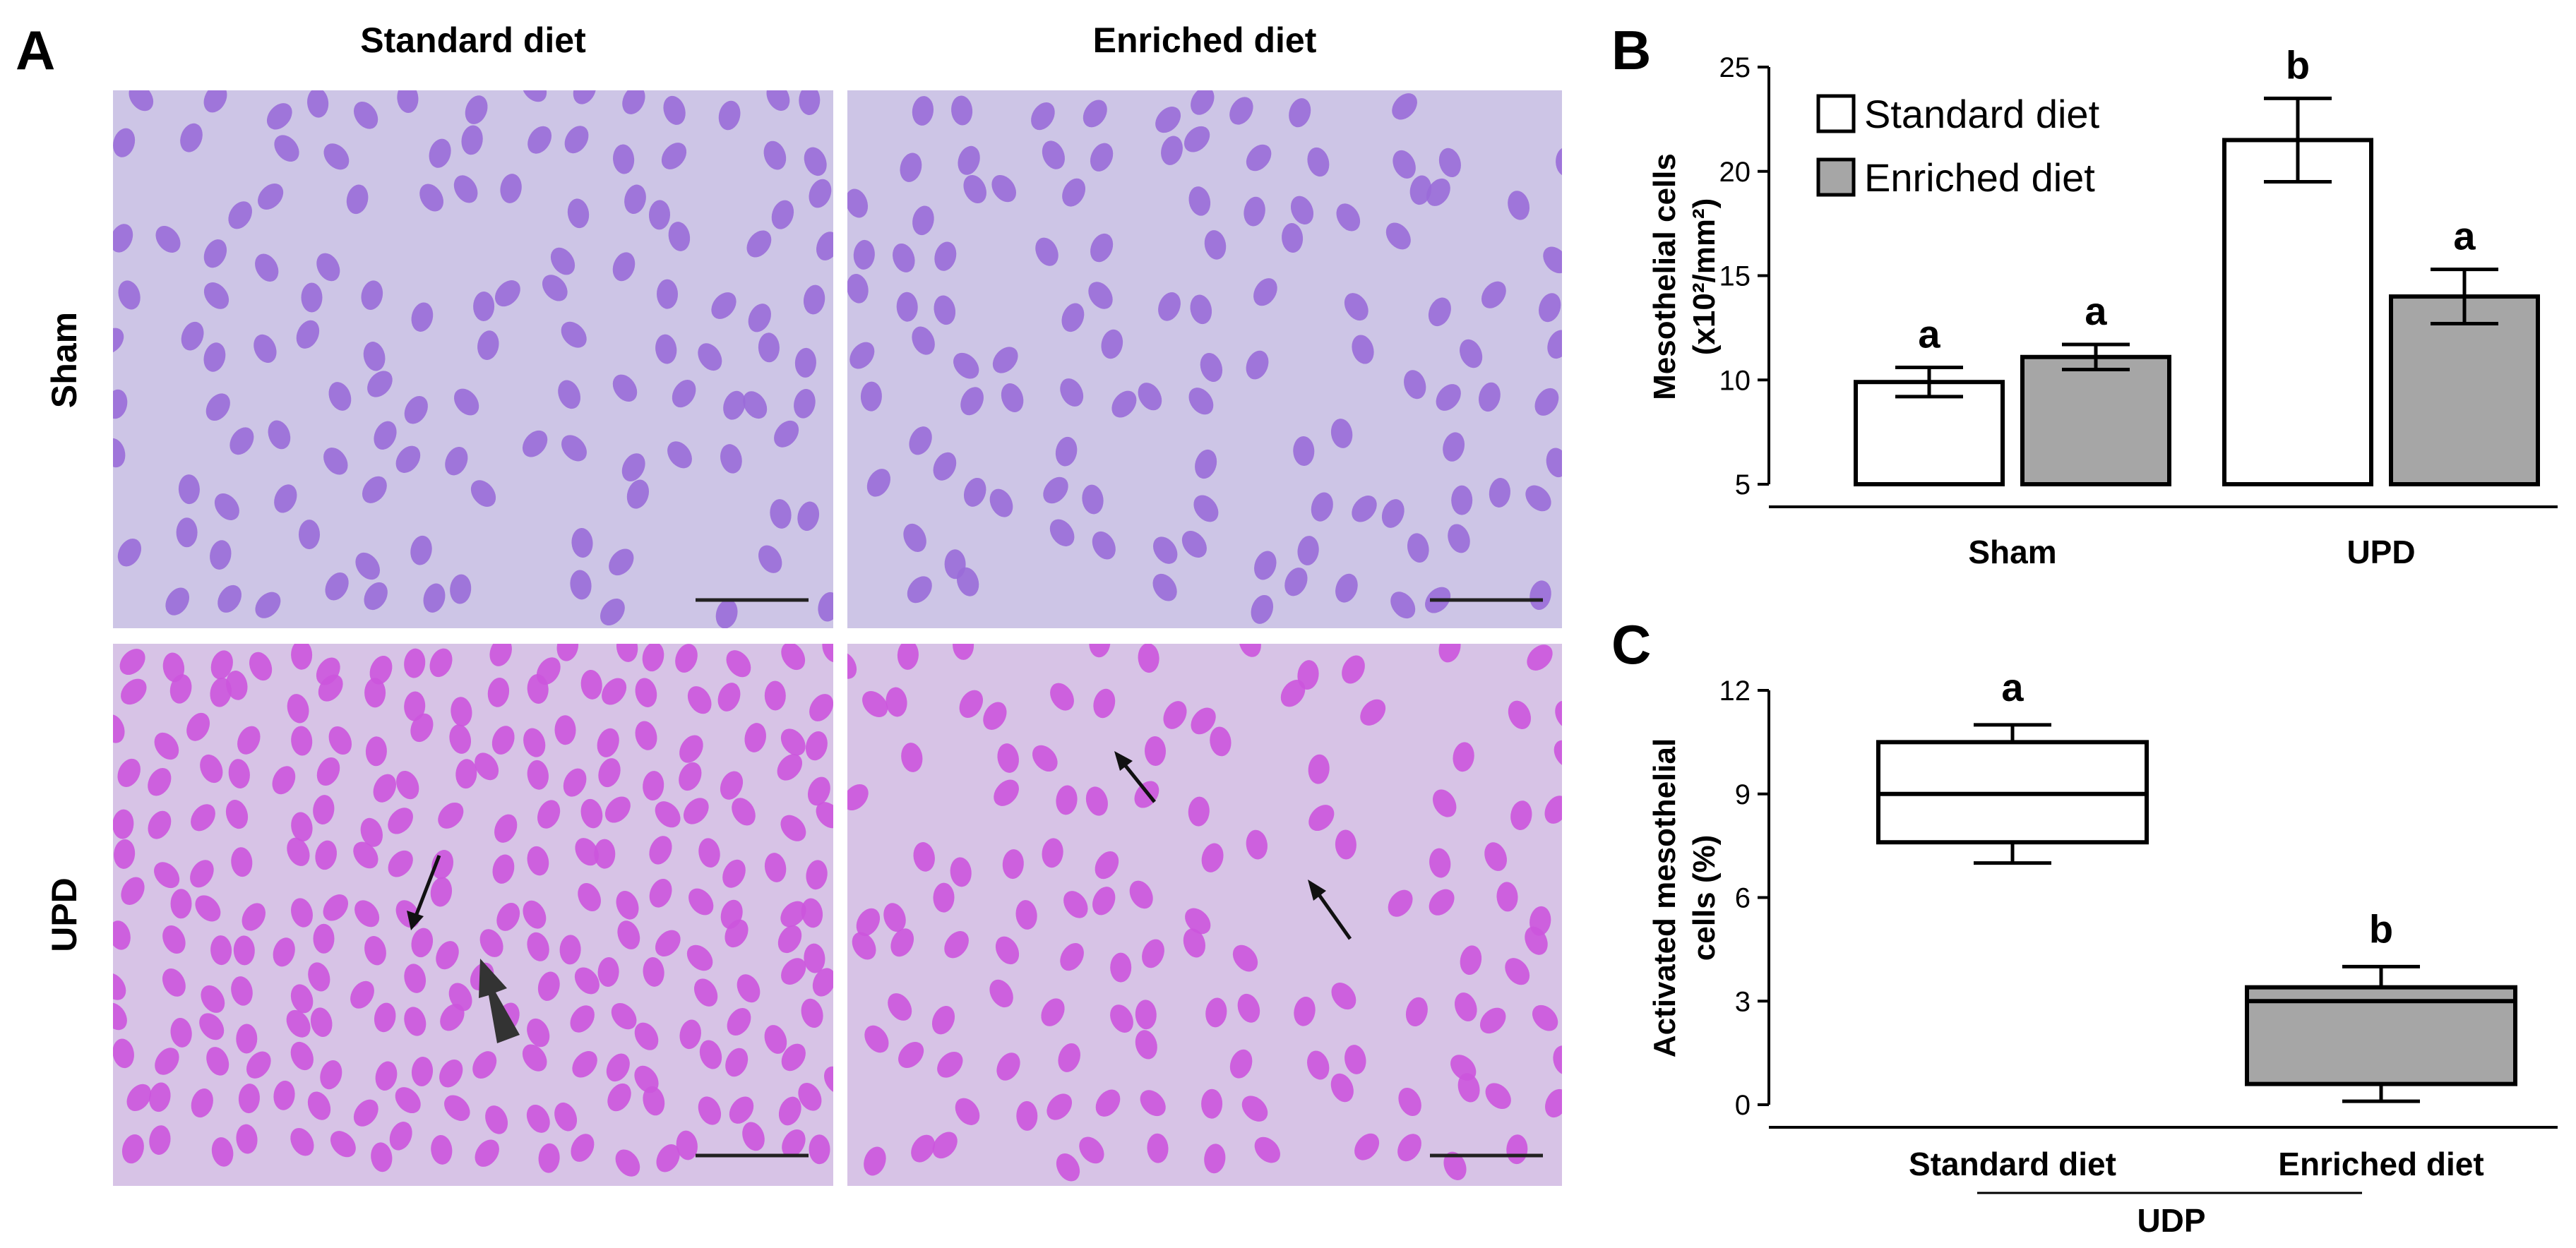  I want to click on thin-arrow-head, so click(1317, 891).